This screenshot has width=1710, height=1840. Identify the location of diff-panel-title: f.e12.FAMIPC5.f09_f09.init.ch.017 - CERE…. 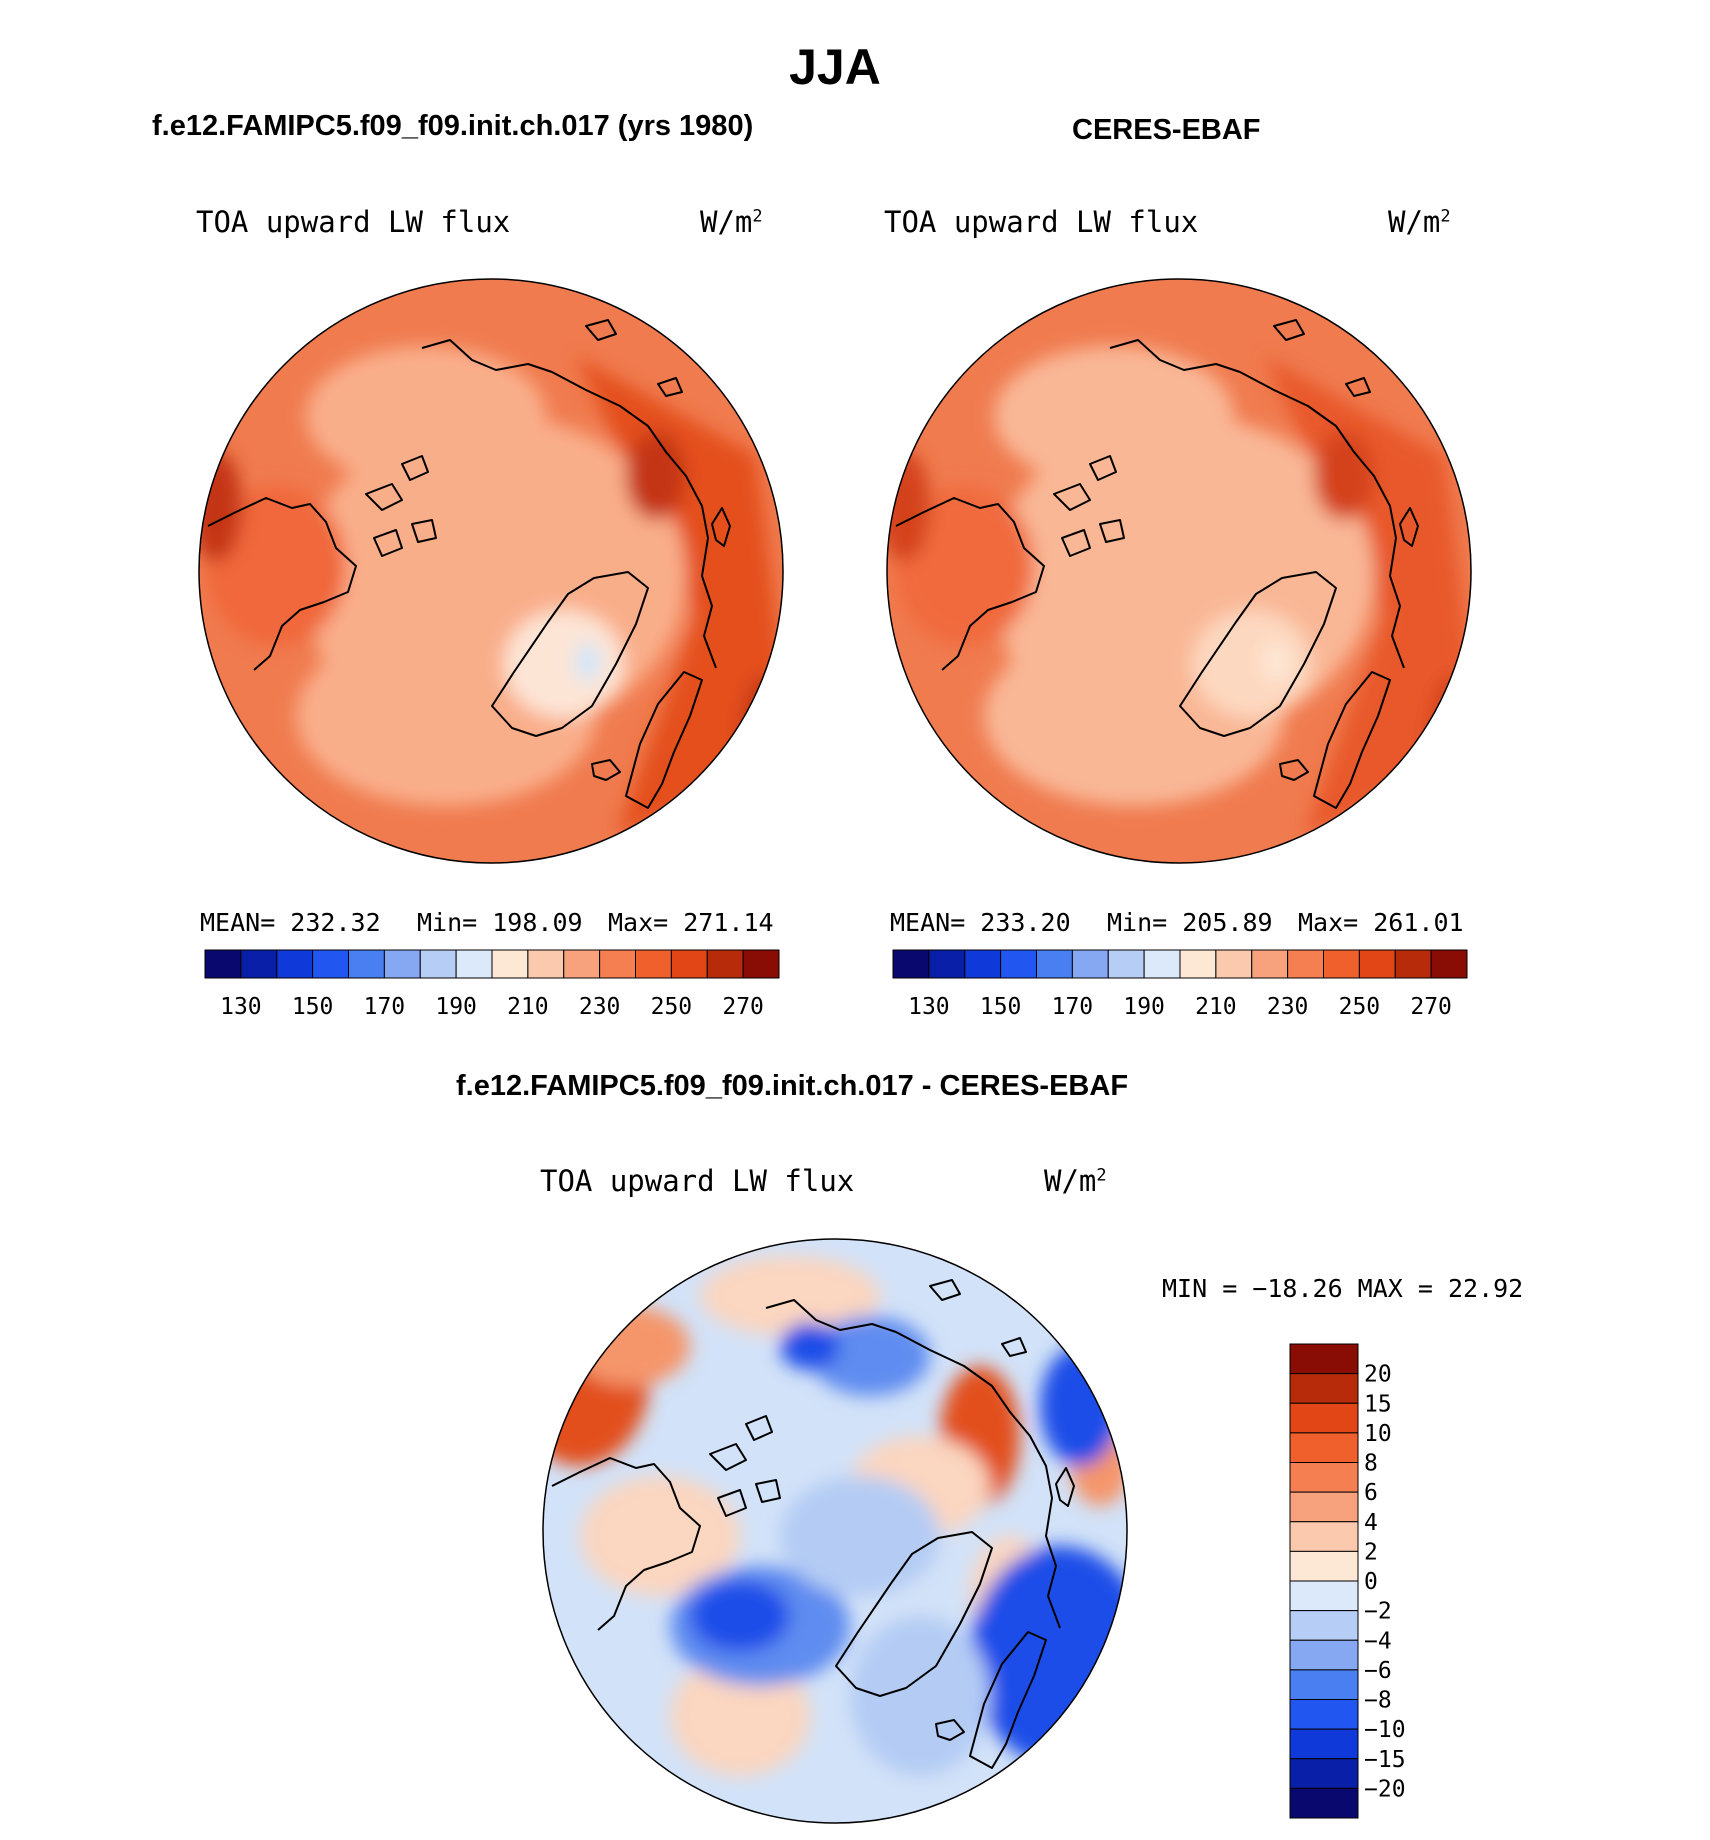
(792, 1086).